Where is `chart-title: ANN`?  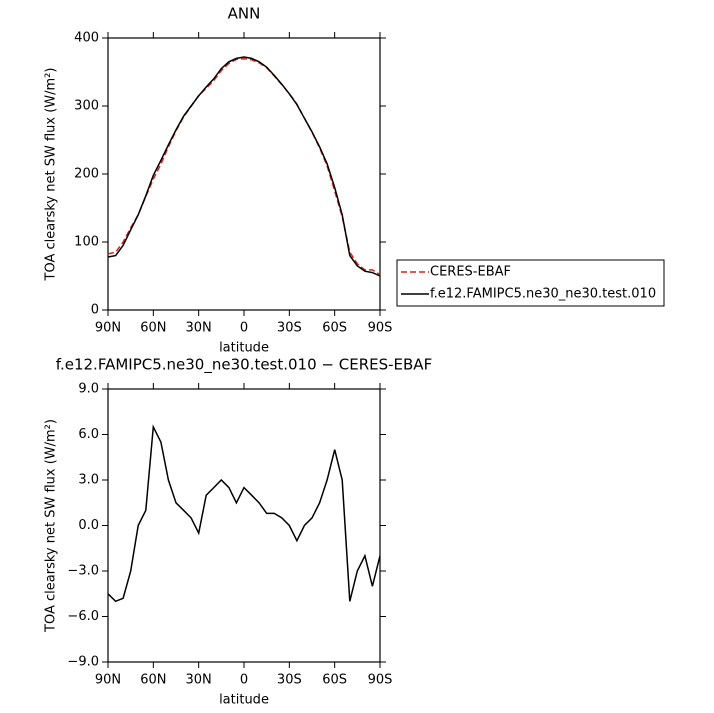 chart-title: ANN is located at coordinates (244, 14).